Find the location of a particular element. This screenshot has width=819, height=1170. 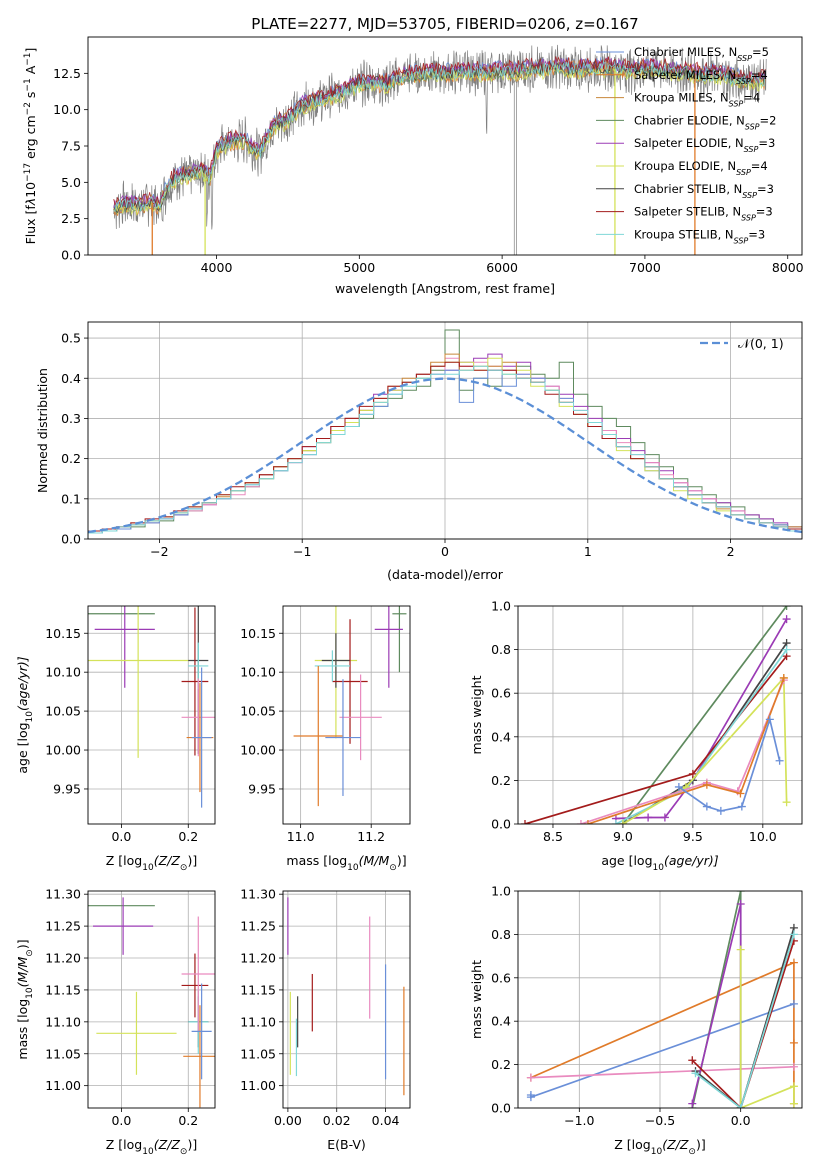

x-axis-label-part: 10 is located at coordinates (659, 868).